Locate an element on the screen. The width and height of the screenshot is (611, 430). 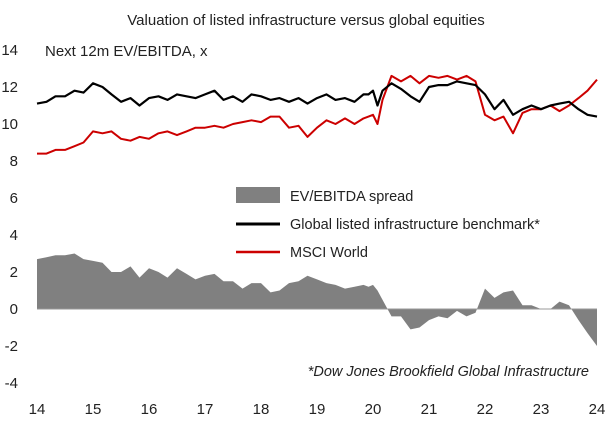
x-tick-label: 17 is located at coordinates (205, 409).